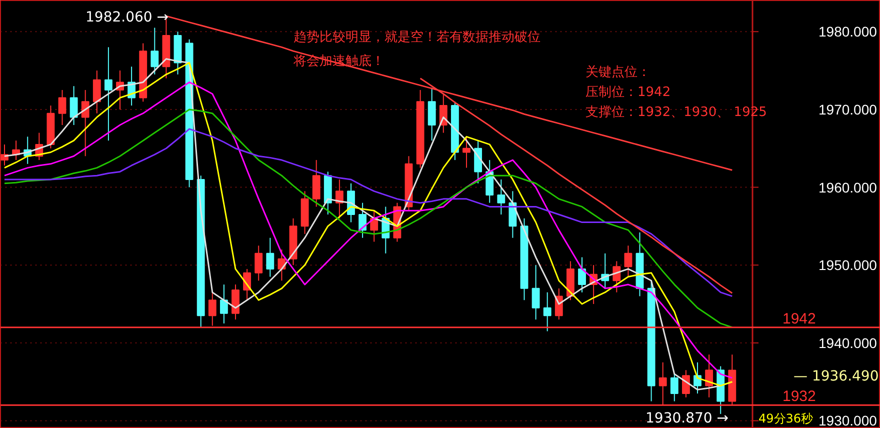 The width and height of the screenshot is (880, 428). I want to click on y-tick-label: 1950.000, so click(848, 265).